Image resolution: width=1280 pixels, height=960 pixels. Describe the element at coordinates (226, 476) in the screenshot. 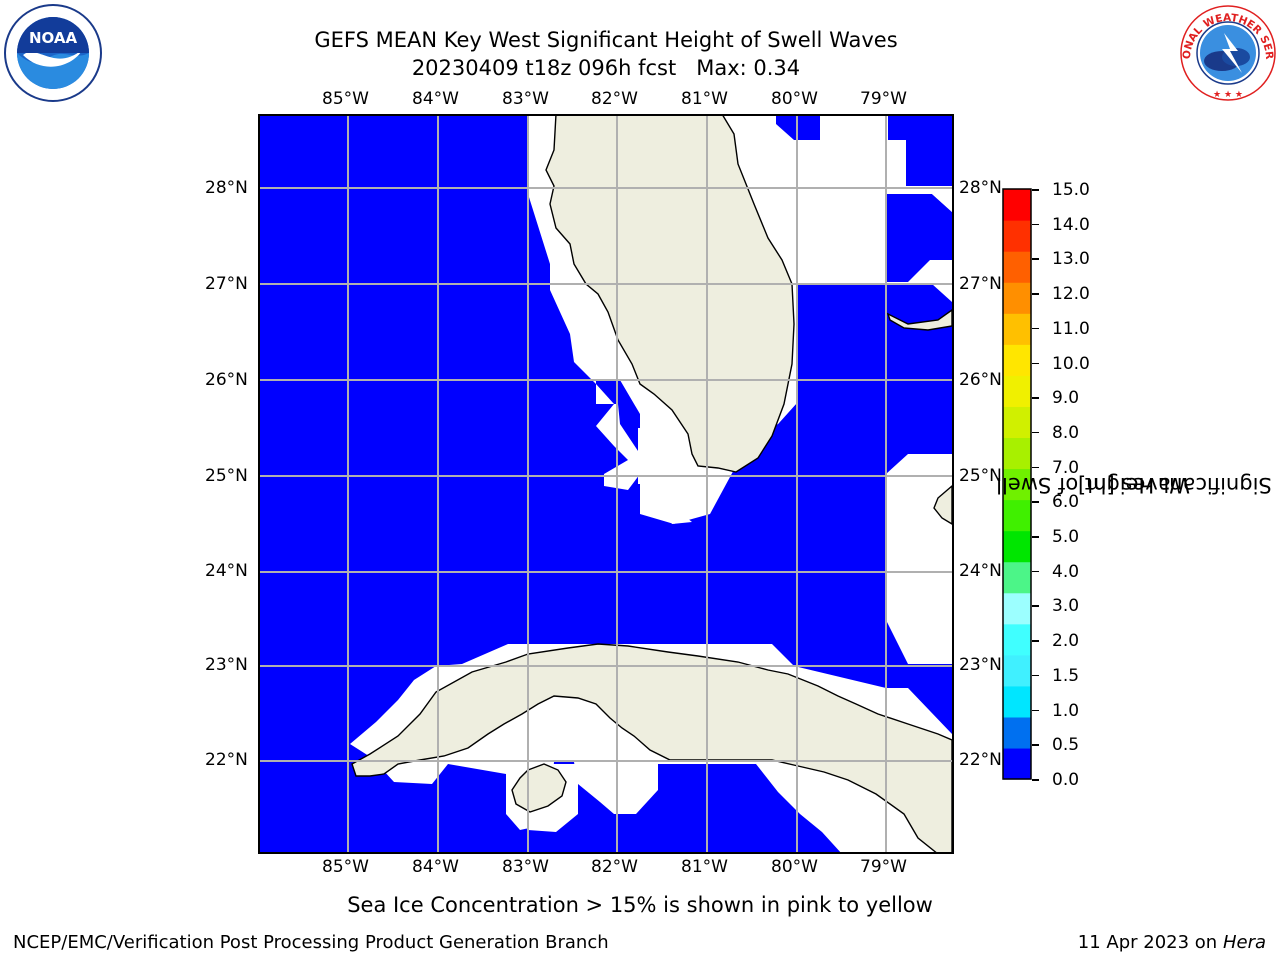

I see `lat-label-left: 25°N` at that location.